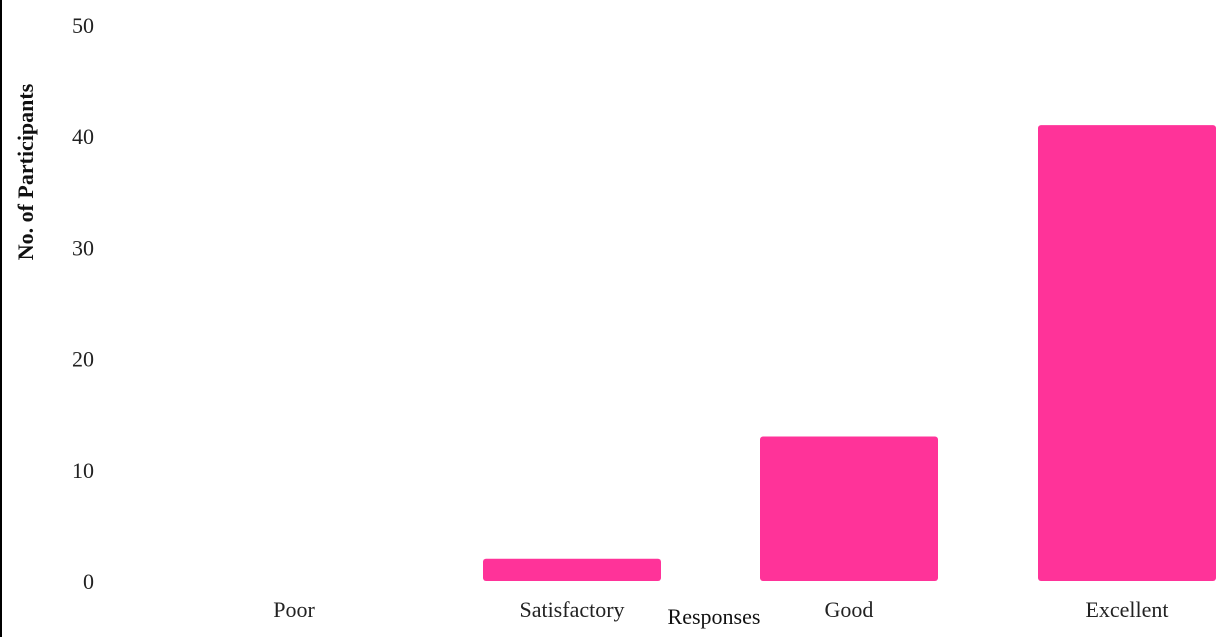 This screenshot has width=1219, height=637. I want to click on y-axis-ticks: 0 10 20 30 40 50, so click(83, 303).